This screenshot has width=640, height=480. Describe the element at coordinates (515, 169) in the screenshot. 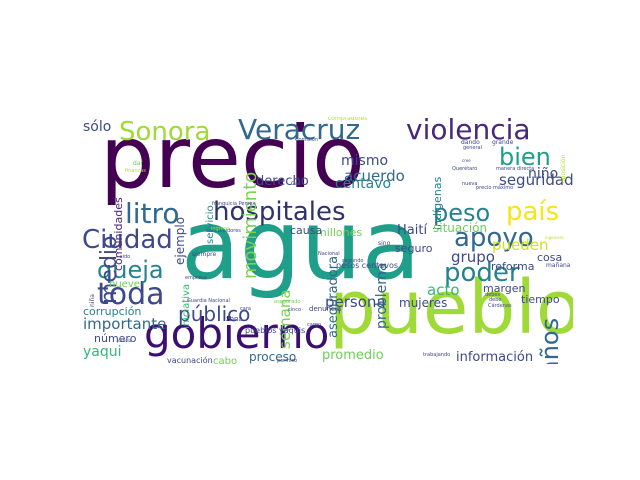

I see `word: manera directa` at that location.